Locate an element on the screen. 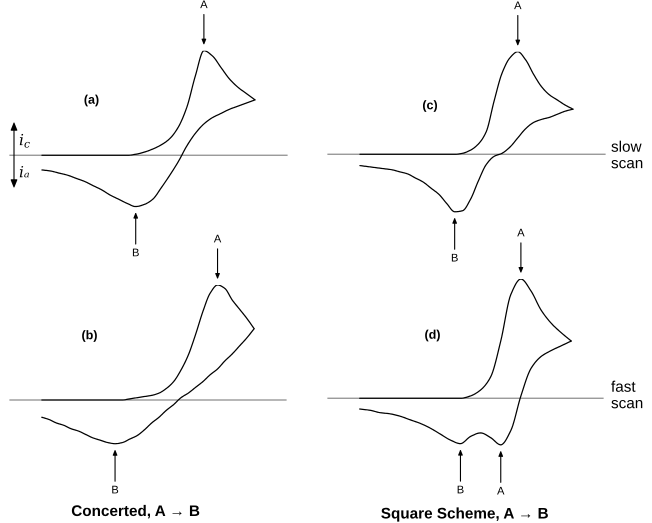 This screenshot has width=652, height=523. text: slow scan is located at coordinates (626, 154).